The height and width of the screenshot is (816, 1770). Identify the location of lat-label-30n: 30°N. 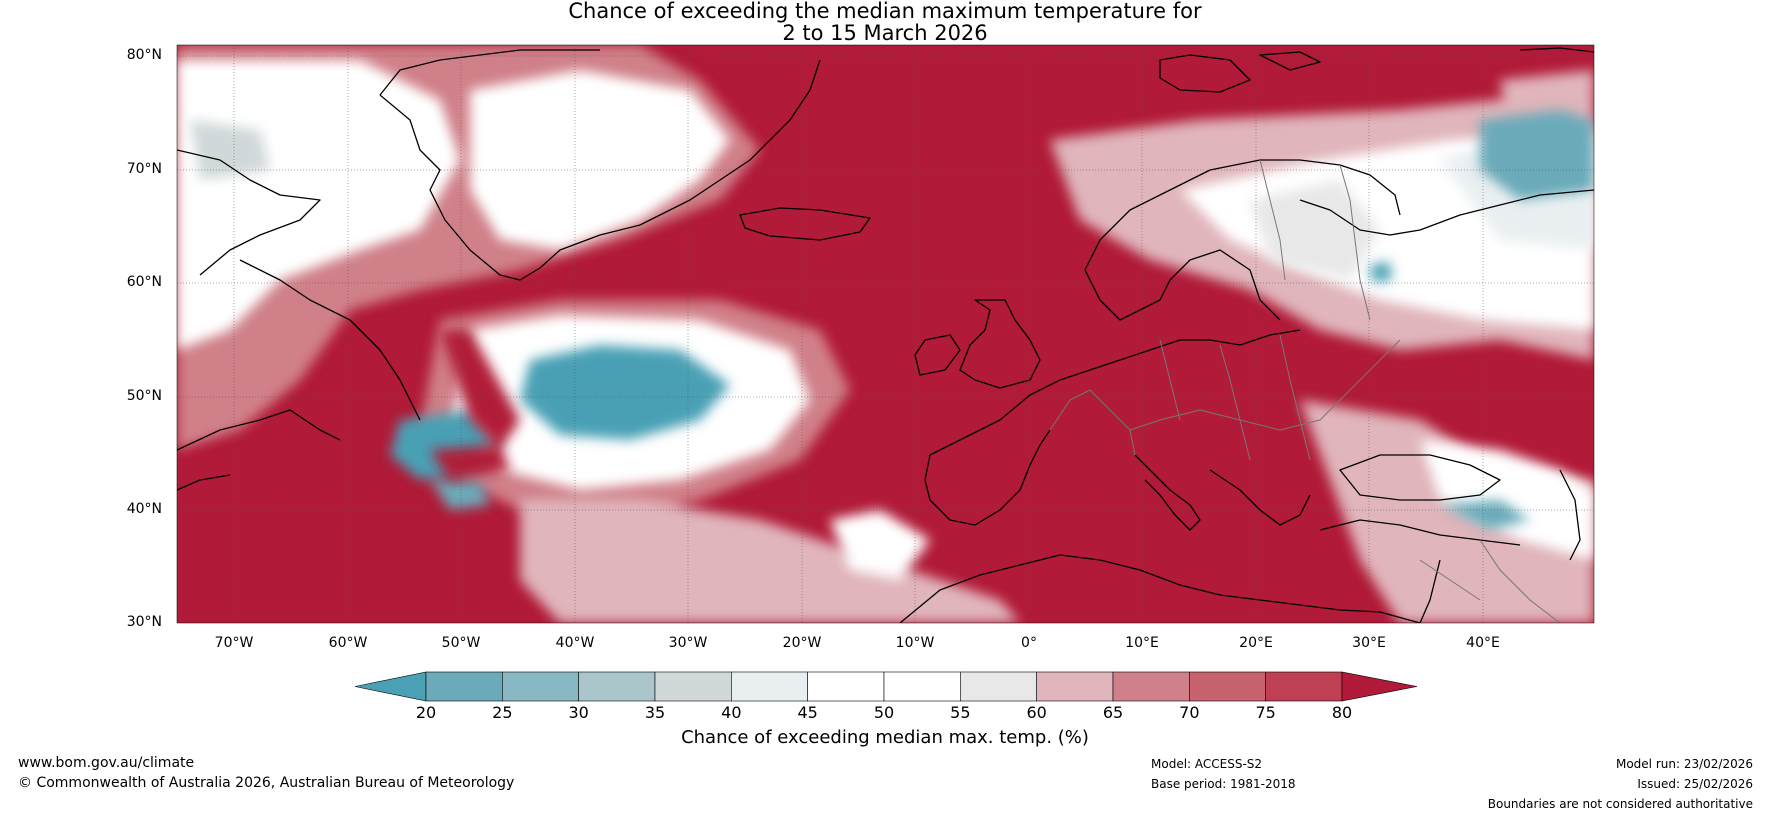
(144, 622).